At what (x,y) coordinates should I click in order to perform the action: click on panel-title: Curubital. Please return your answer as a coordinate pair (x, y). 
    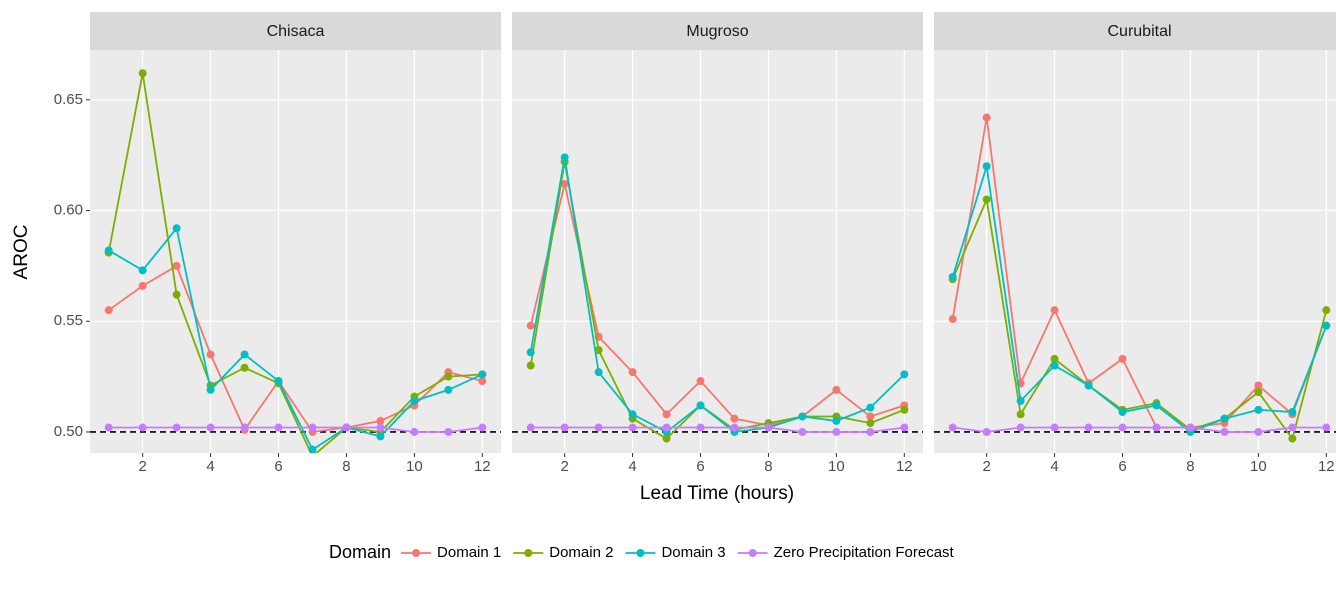
    Looking at the image, I should click on (1139, 31).